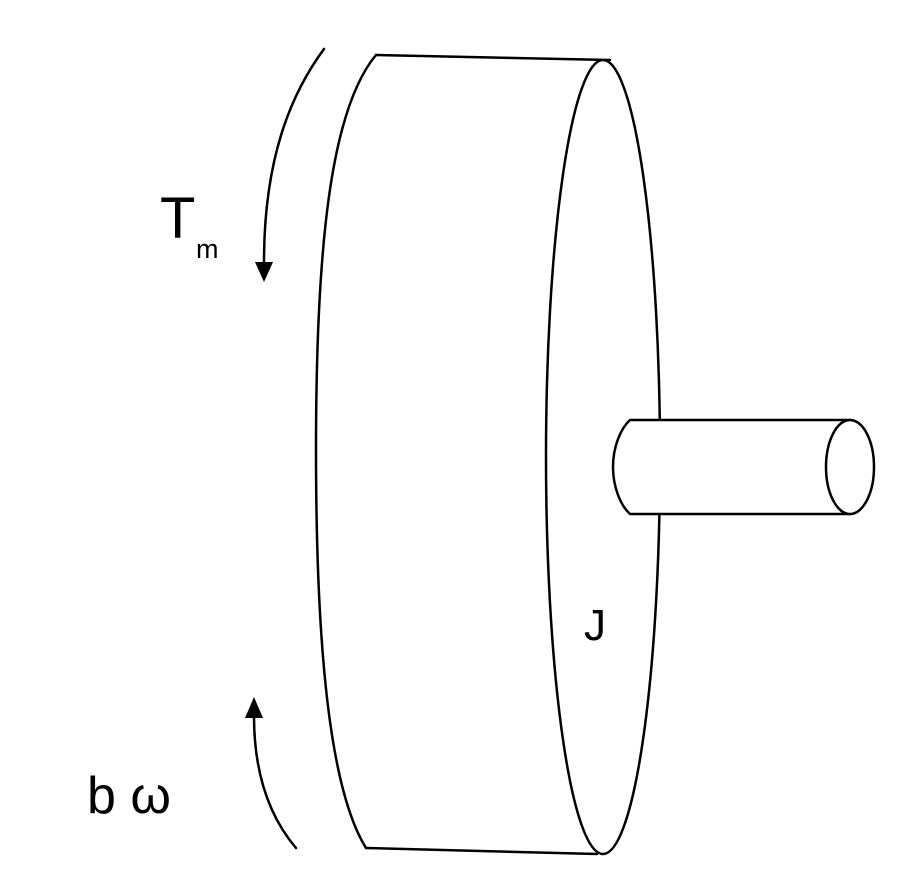 The image size is (902, 892). What do you see at coordinates (493, 57) in the screenshot?
I see `disk-top-edge` at bounding box center [493, 57].